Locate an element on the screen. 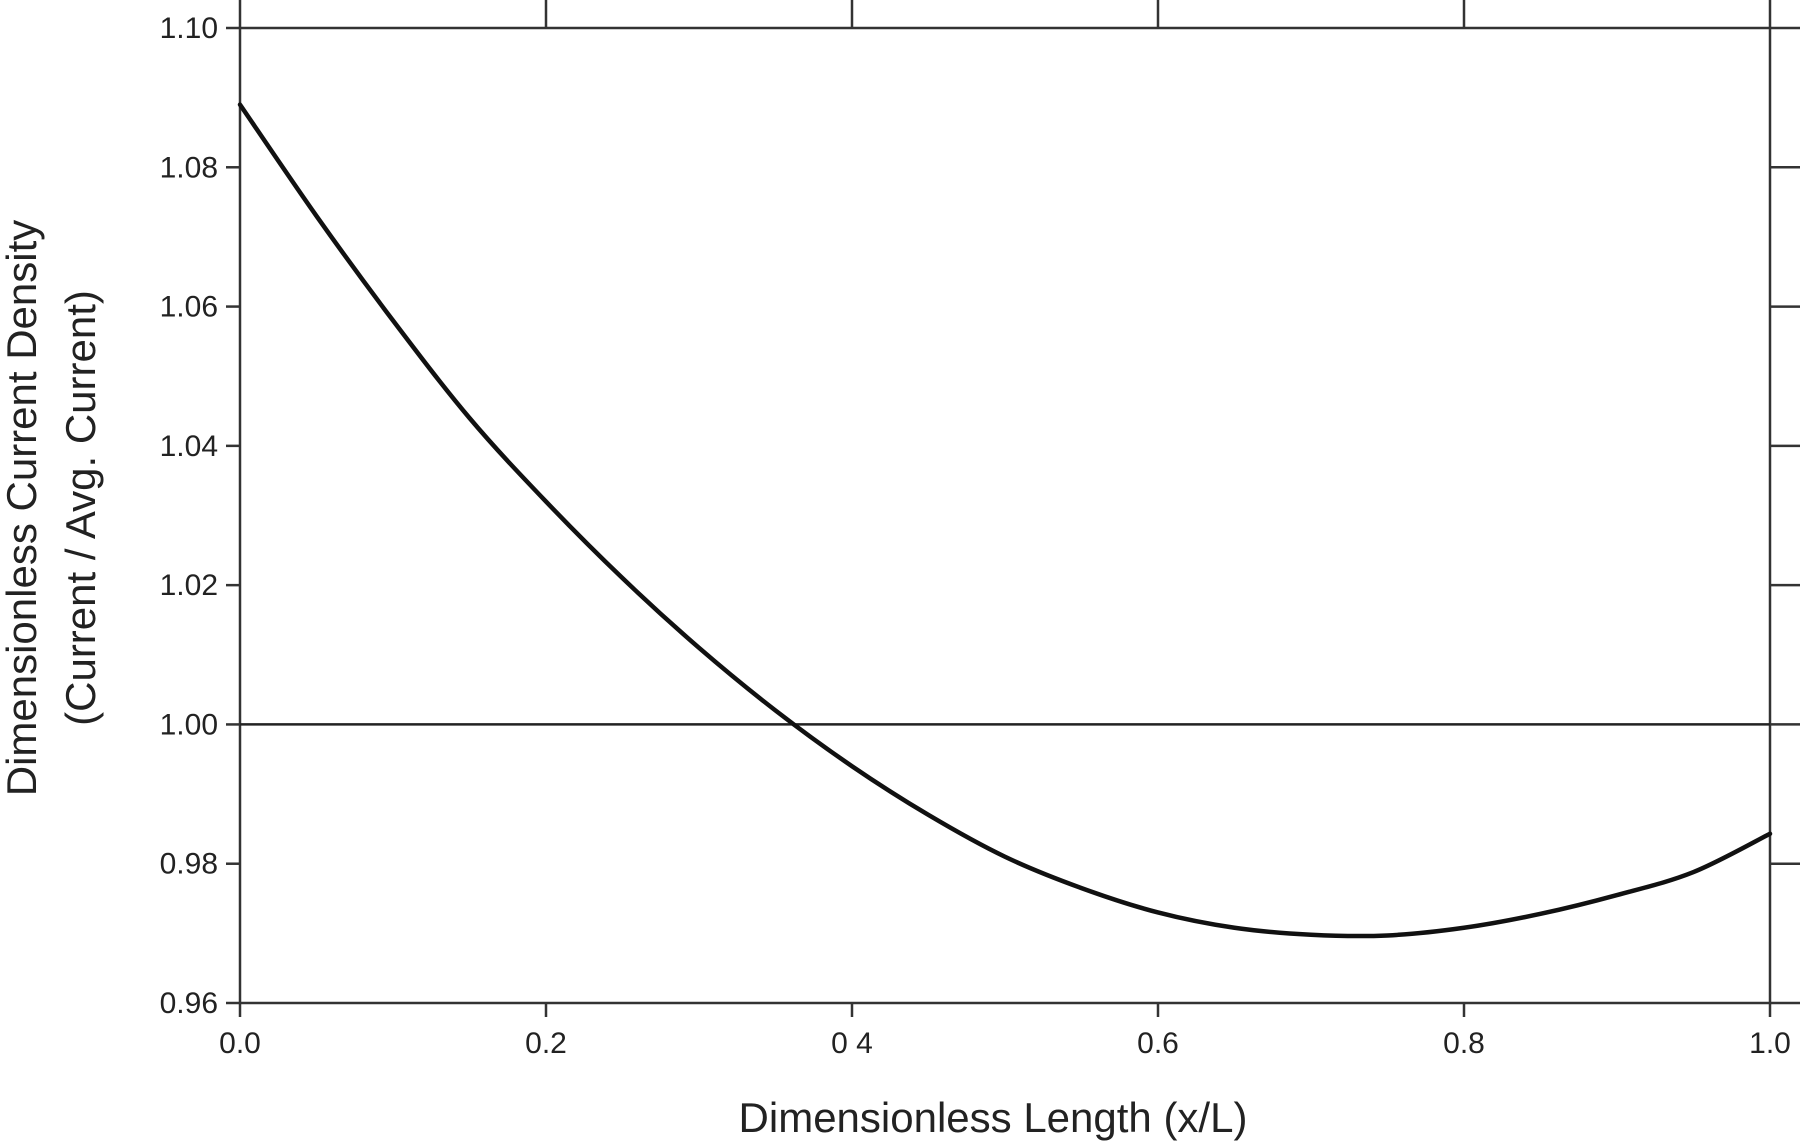 The width and height of the screenshot is (1800, 1144). y-tick-label: 1.02 is located at coordinates (189, 585).